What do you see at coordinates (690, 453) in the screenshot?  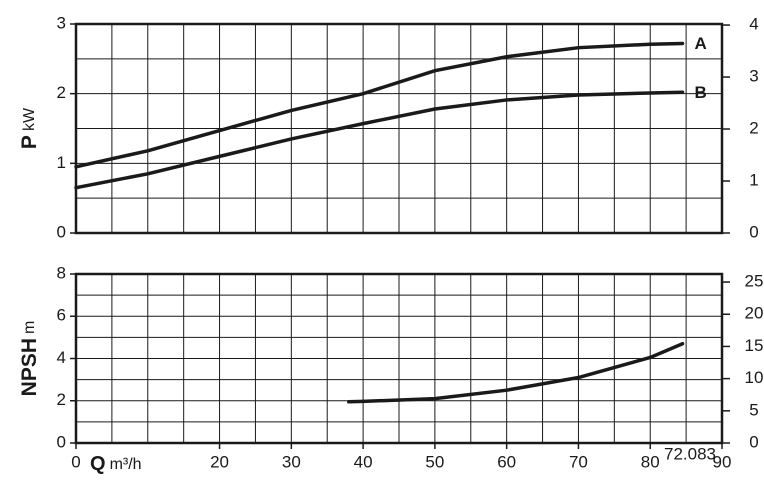 I see `annotation: 72.083` at bounding box center [690, 453].